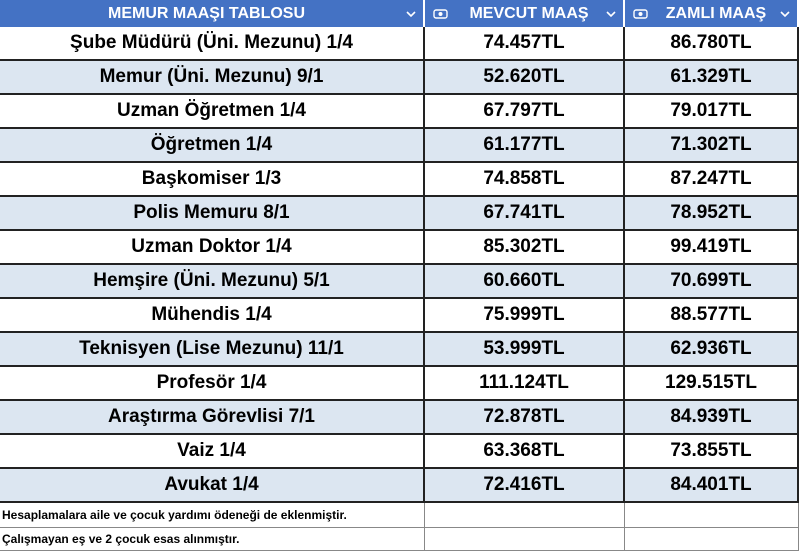  I want to click on salary-cell: 129.515TL, so click(712, 384).